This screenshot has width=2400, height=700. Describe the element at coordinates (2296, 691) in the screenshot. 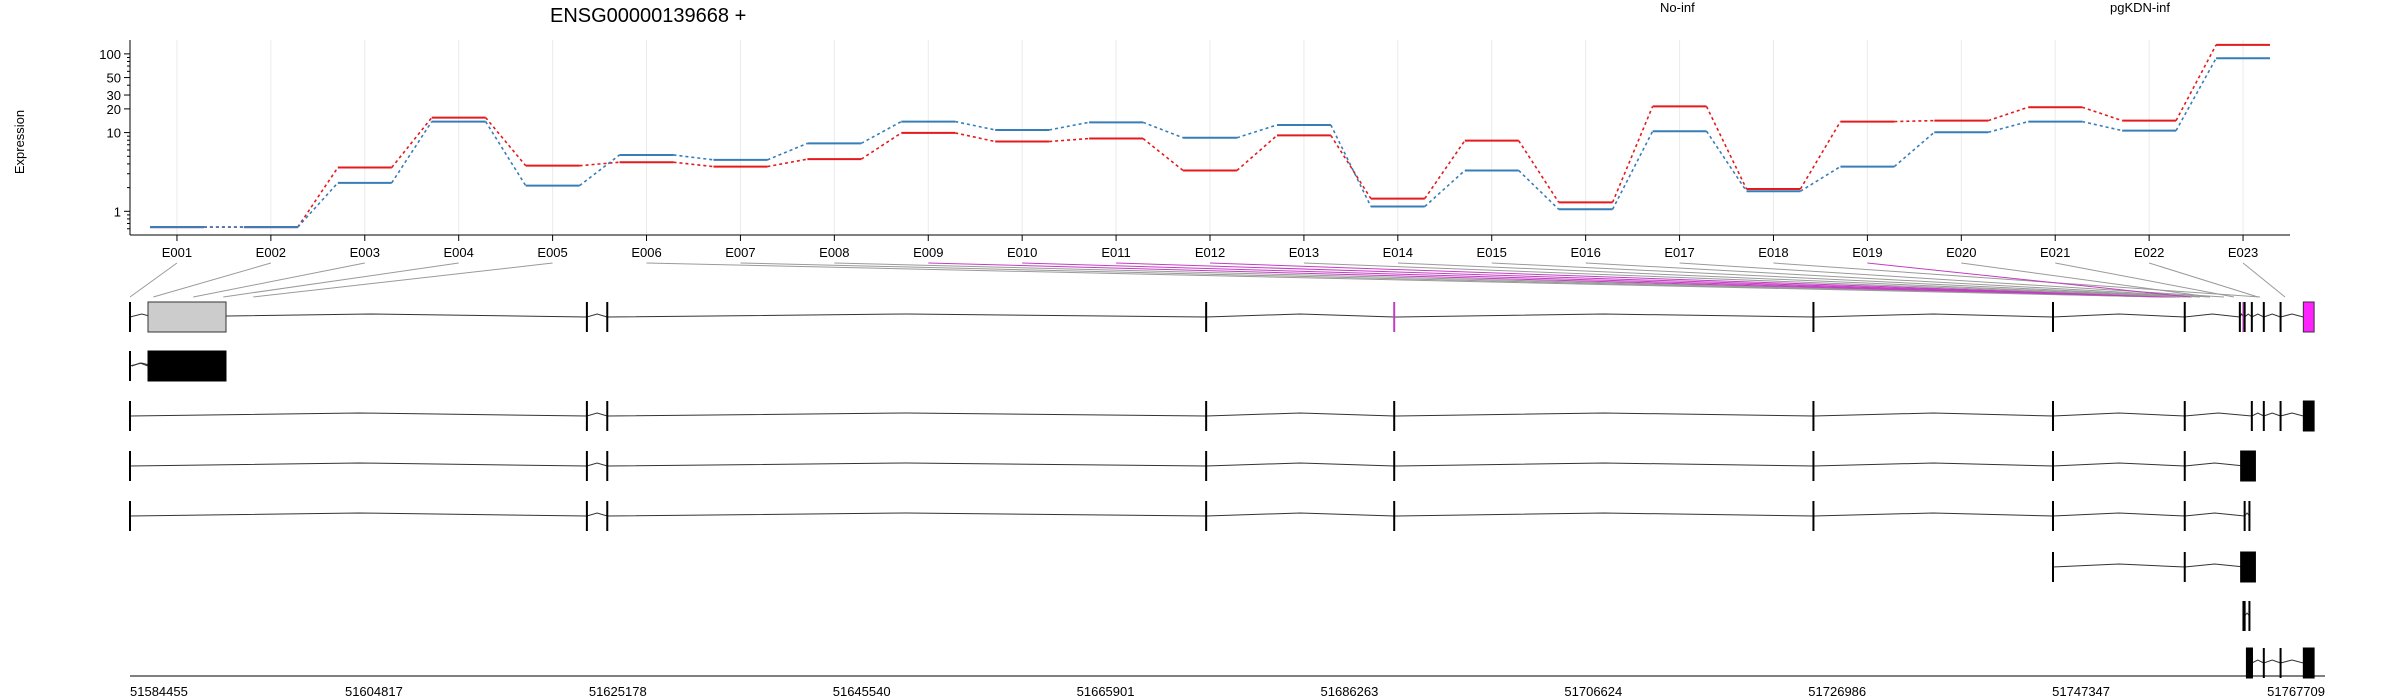

I see `genome-tick-label-9: 51767709` at that location.